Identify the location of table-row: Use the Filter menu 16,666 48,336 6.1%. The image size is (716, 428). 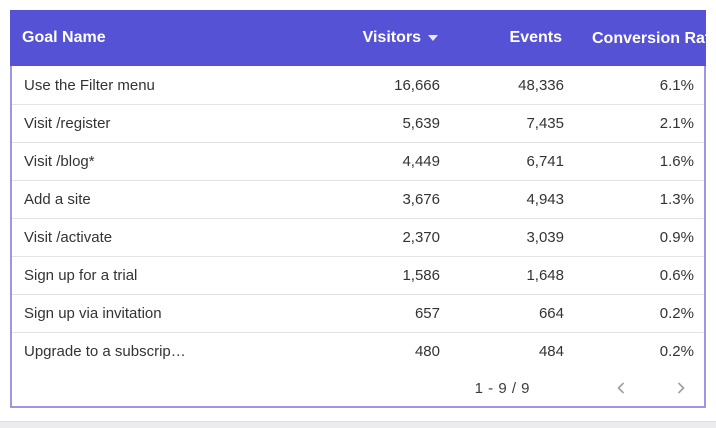
(358, 85).